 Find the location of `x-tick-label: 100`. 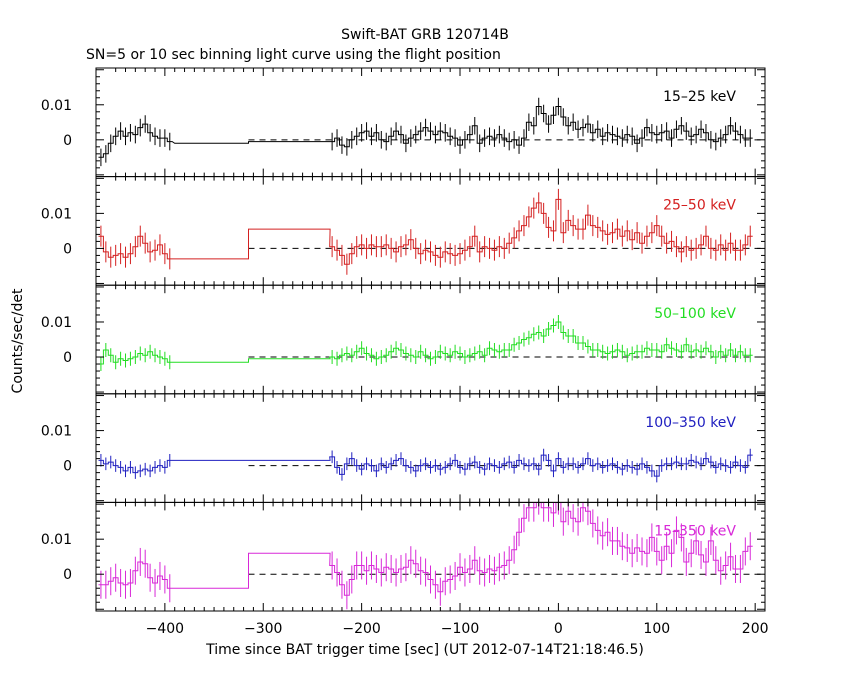

x-tick-label: 100 is located at coordinates (656, 629).